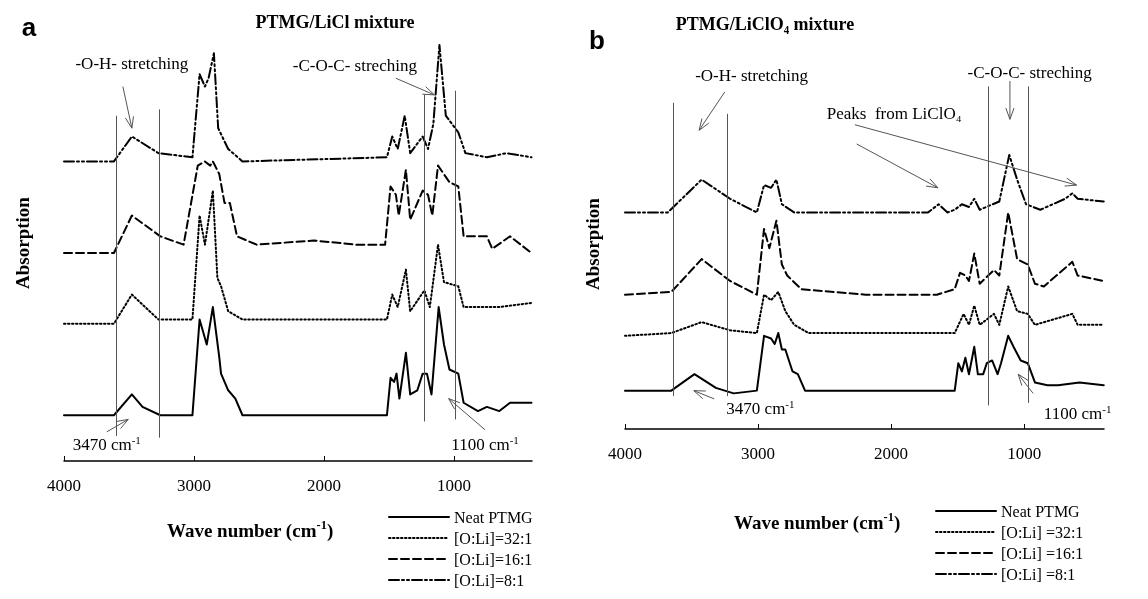  I want to click on annotation: -O-H- stretching, so click(132, 64).